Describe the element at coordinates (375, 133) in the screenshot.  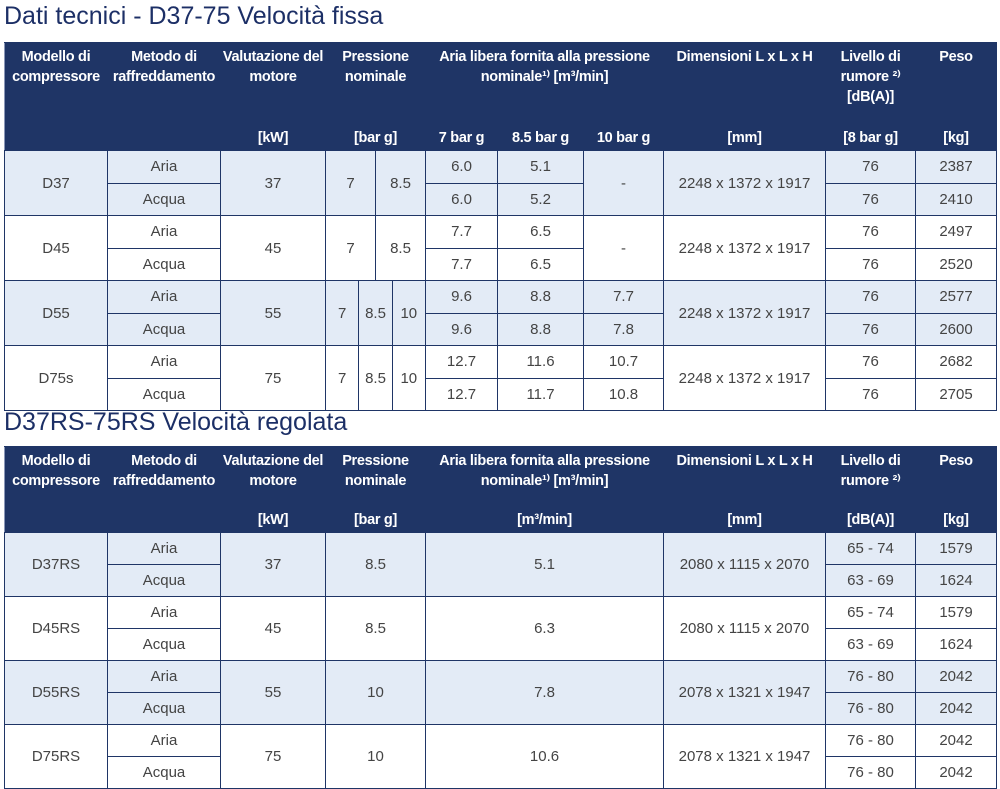
I see `unit-cell: [bar g]` at that location.